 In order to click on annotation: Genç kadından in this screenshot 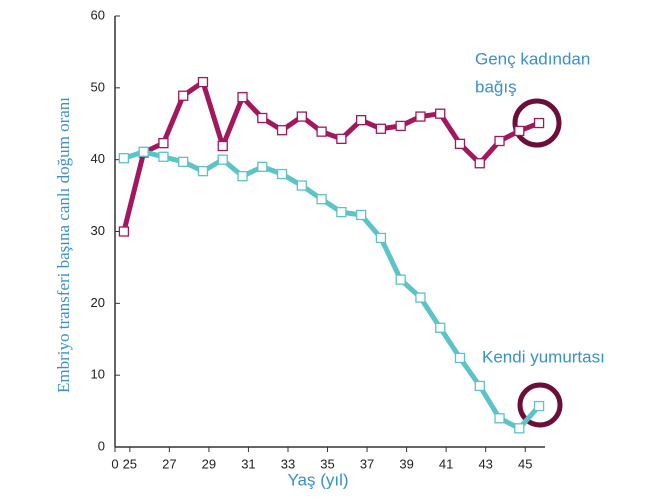, I will do `click(532, 58)`.